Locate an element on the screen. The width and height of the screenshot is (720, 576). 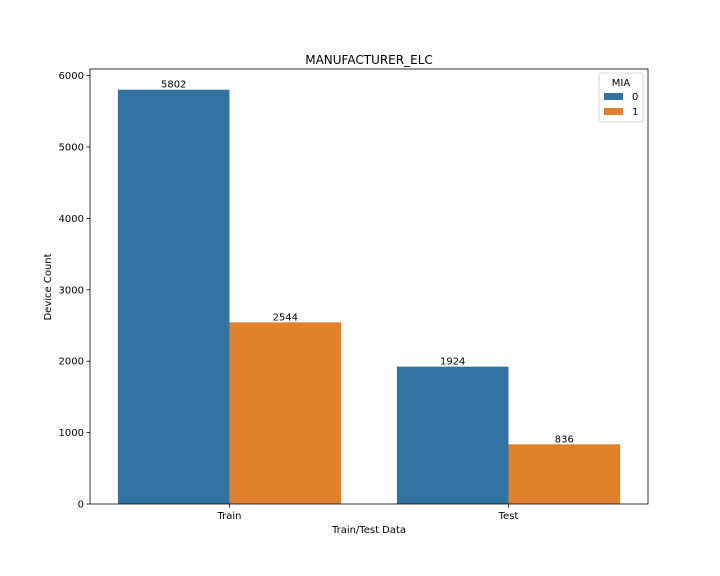
y-tick-label: 0 is located at coordinates (81, 505).